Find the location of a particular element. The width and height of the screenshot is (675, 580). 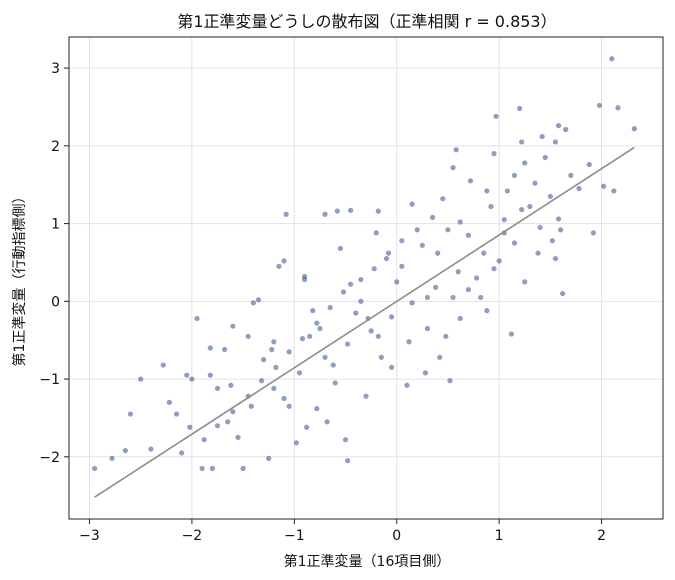

y-tick-label: 1 is located at coordinates (55, 225).